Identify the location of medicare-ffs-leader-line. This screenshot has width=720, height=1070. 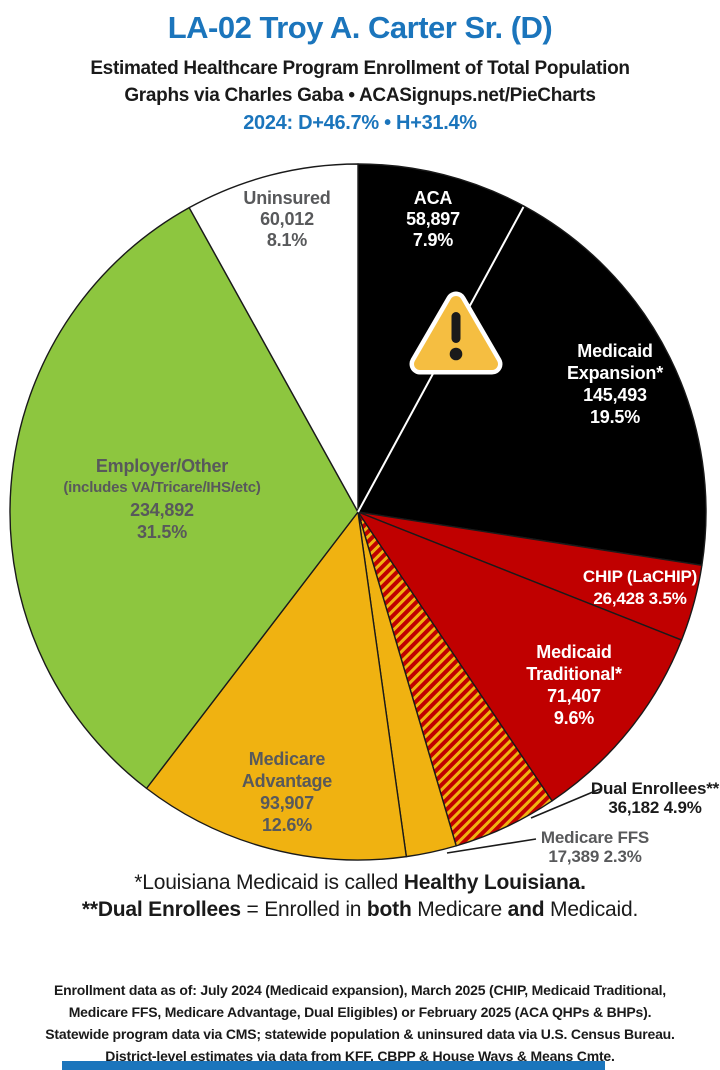
(491, 846).